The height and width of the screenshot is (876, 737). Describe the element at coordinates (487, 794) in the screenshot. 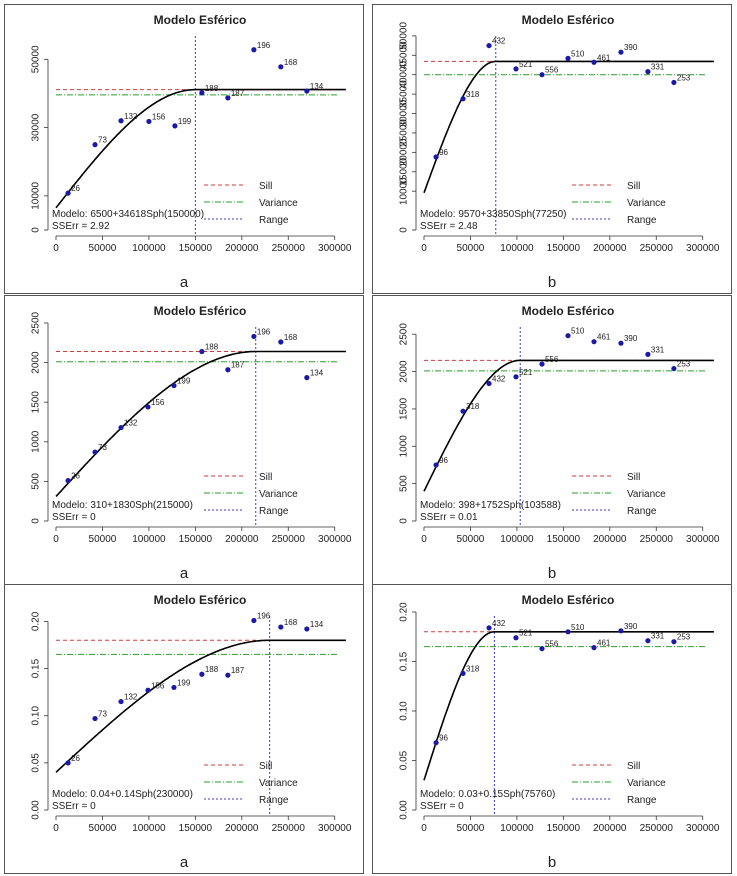

I see `model-formula: Modelo: 0.03+0.15Sph(75760)` at that location.